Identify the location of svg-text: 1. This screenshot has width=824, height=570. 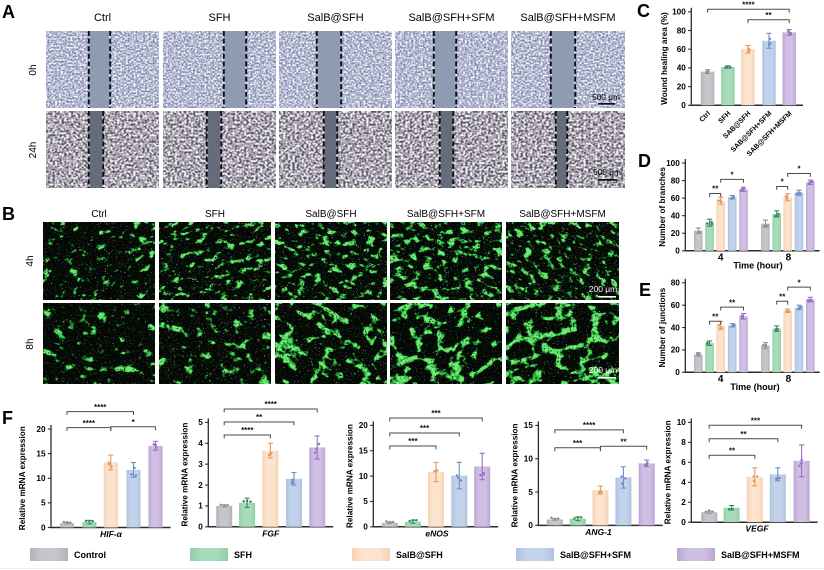
(200, 506).